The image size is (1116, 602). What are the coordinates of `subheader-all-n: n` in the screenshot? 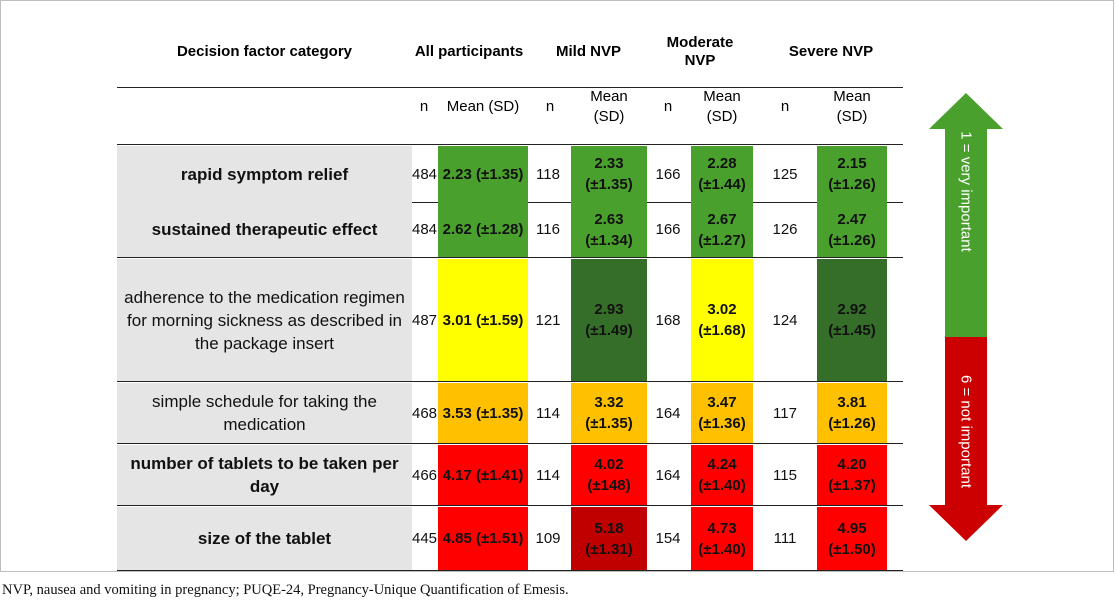 It's located at (424, 106).